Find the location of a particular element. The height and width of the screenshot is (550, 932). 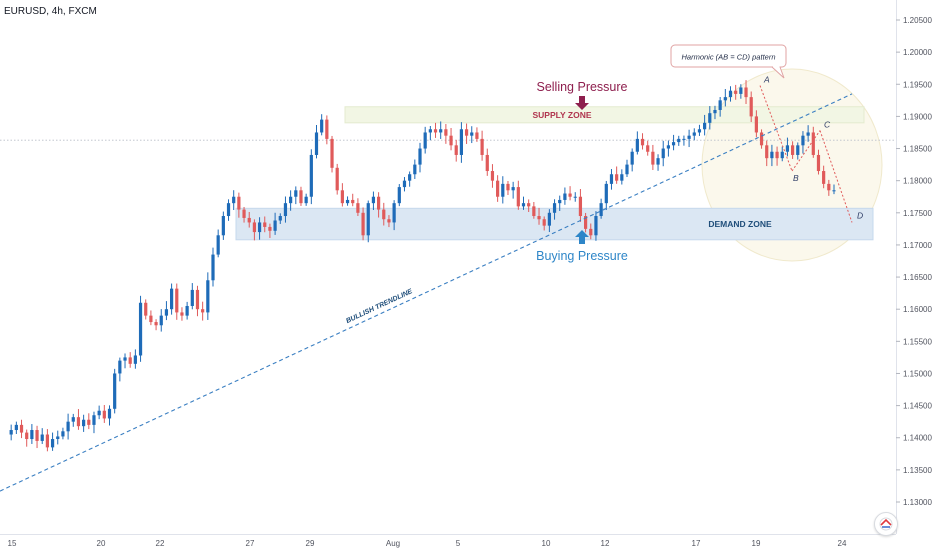

supply-zone is located at coordinates (604, 115).